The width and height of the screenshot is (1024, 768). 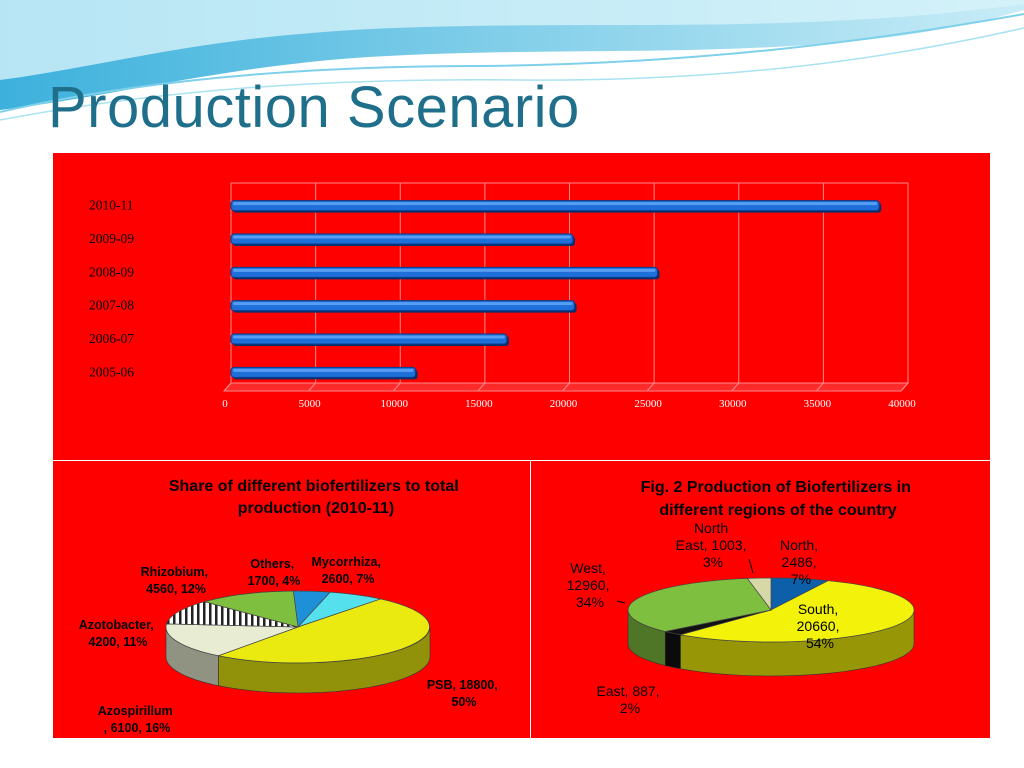 What do you see at coordinates (111, 238) in the screenshot?
I see `y-category-label: 2009-09` at bounding box center [111, 238].